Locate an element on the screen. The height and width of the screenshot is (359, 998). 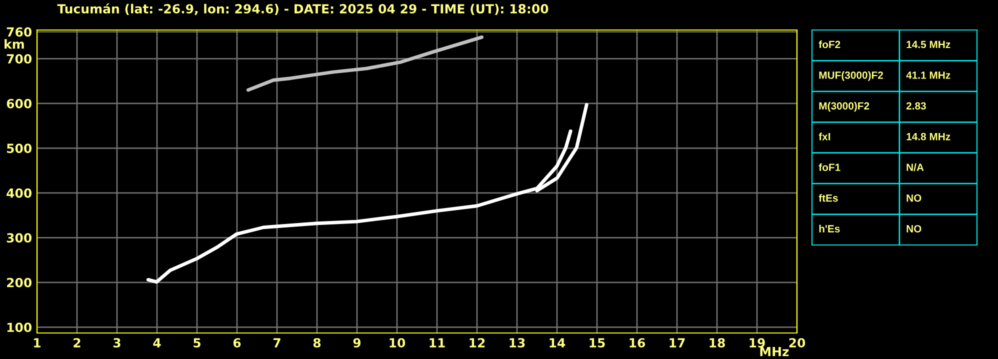
x-tick-label: 8 is located at coordinates (317, 343).